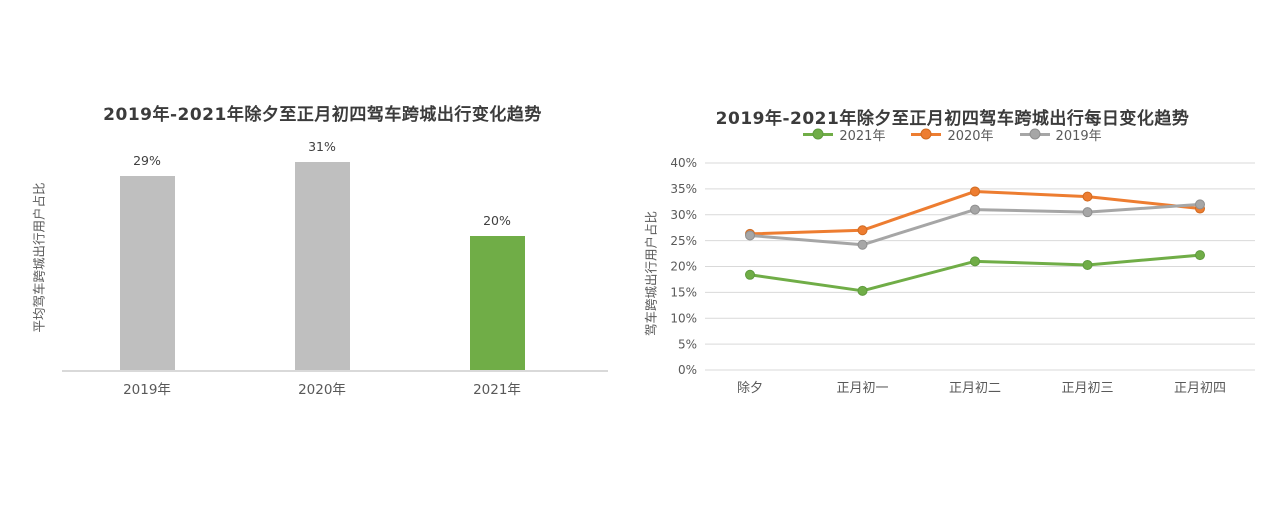  Describe the element at coordinates (683, 267) in the screenshot. I see `y-tick-label: 20%` at that location.